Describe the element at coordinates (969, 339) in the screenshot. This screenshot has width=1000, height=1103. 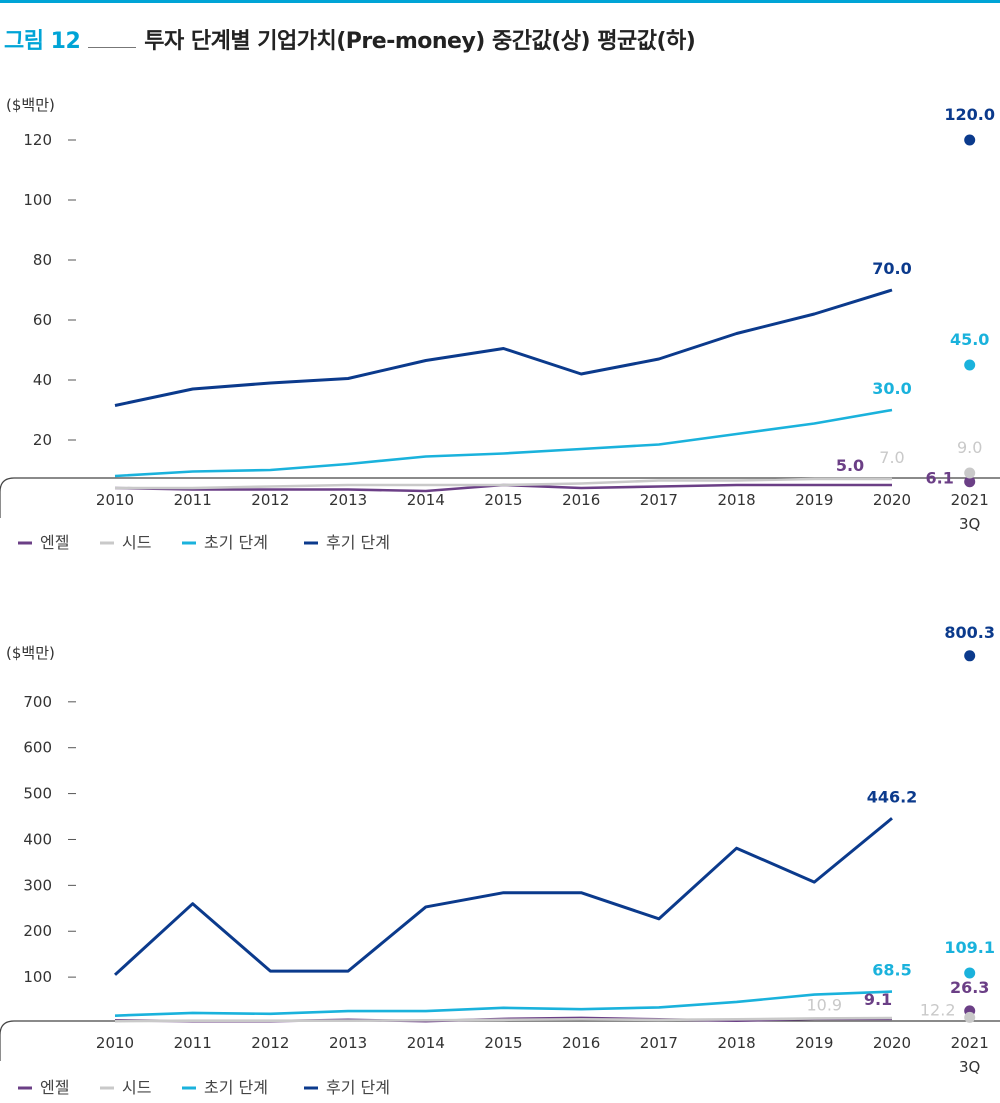
I see `data-label: 45.0` at that location.